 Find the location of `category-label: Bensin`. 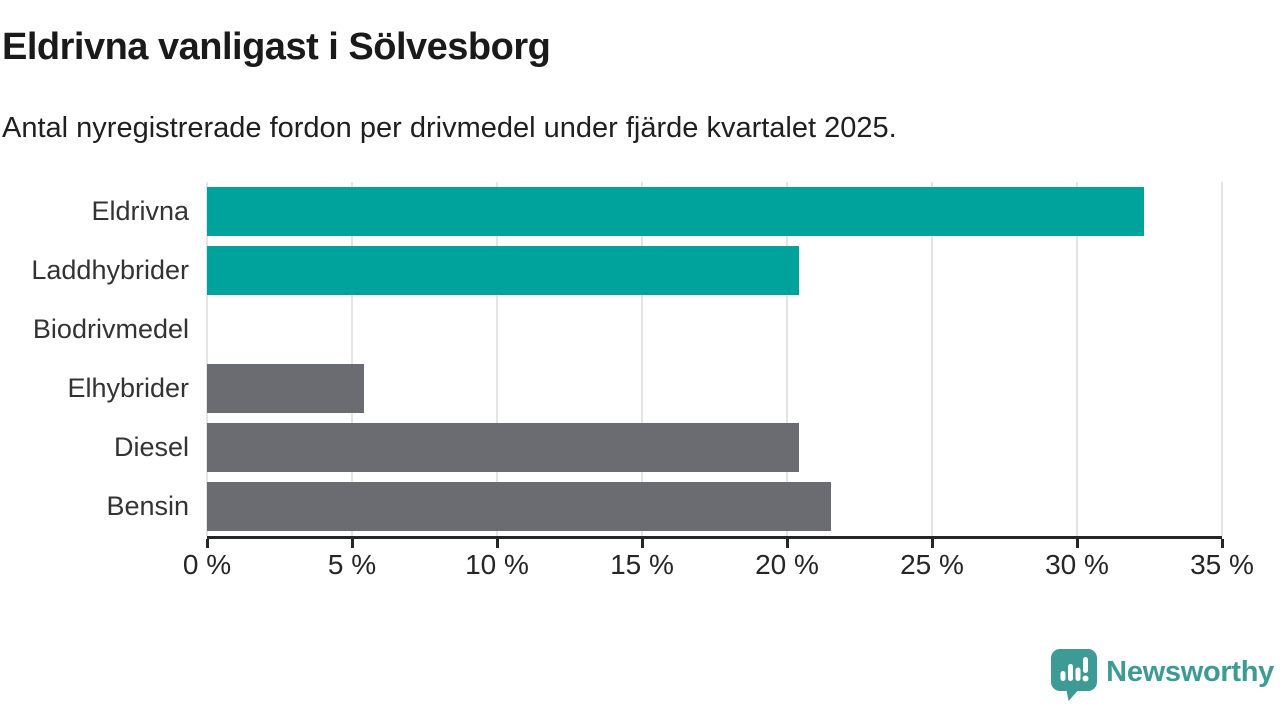

category-label: Bensin is located at coordinates (147, 506).